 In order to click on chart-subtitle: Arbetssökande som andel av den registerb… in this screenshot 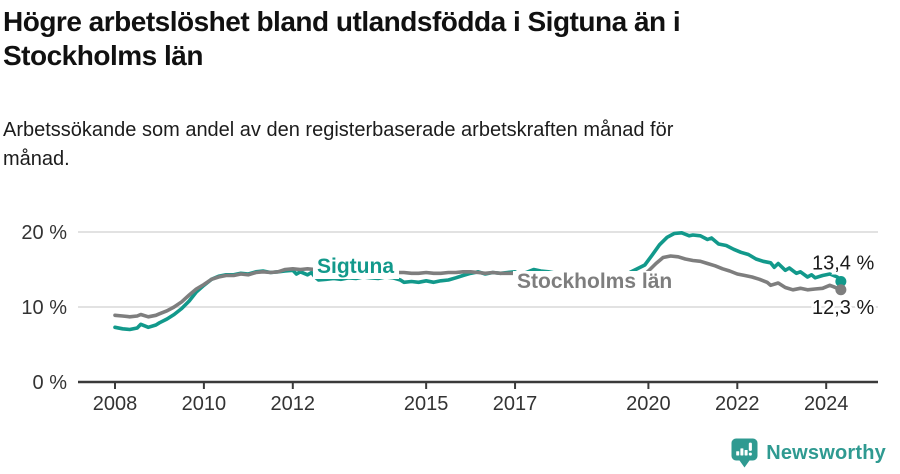, I will do `click(338, 144)`.